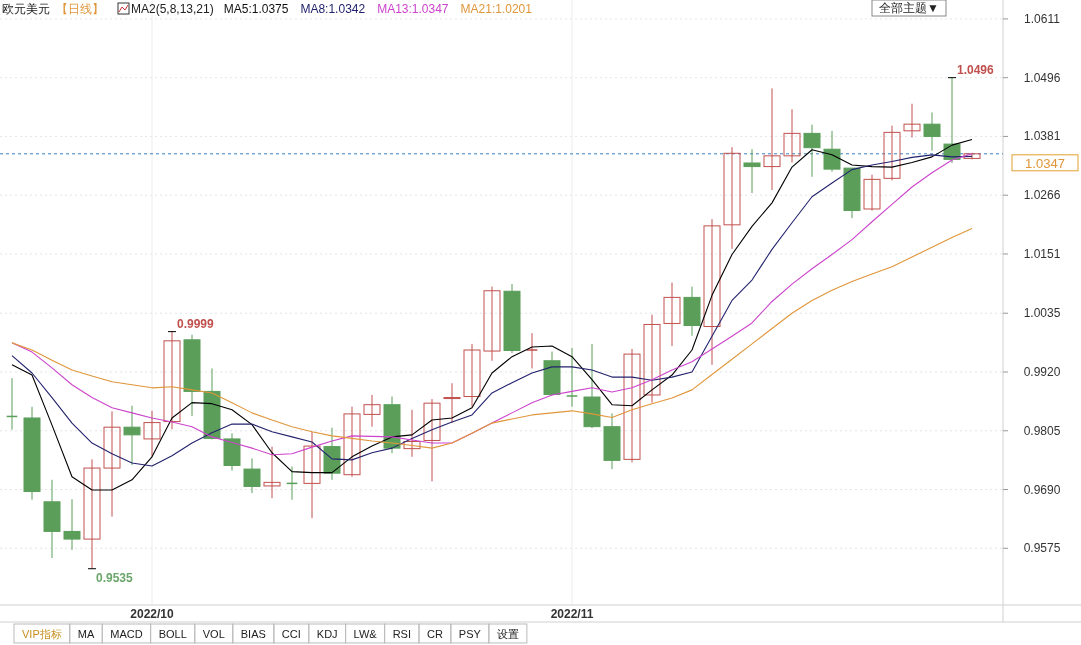 This screenshot has width=1081, height=645. I want to click on x-tick-label: 2022/11, so click(572, 614).